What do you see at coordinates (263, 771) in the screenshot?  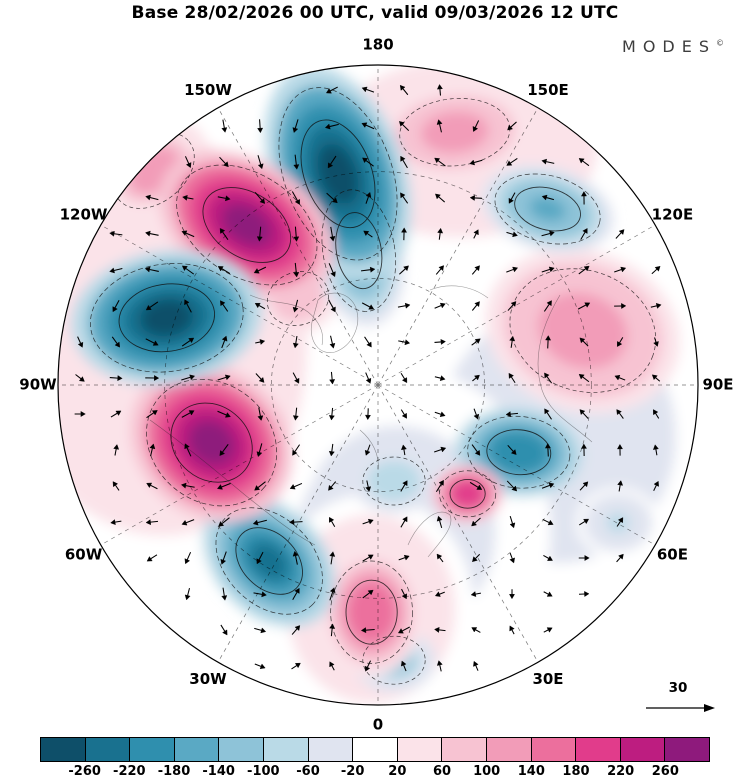 I see `colorbar-tick-label: -100` at bounding box center [263, 771].